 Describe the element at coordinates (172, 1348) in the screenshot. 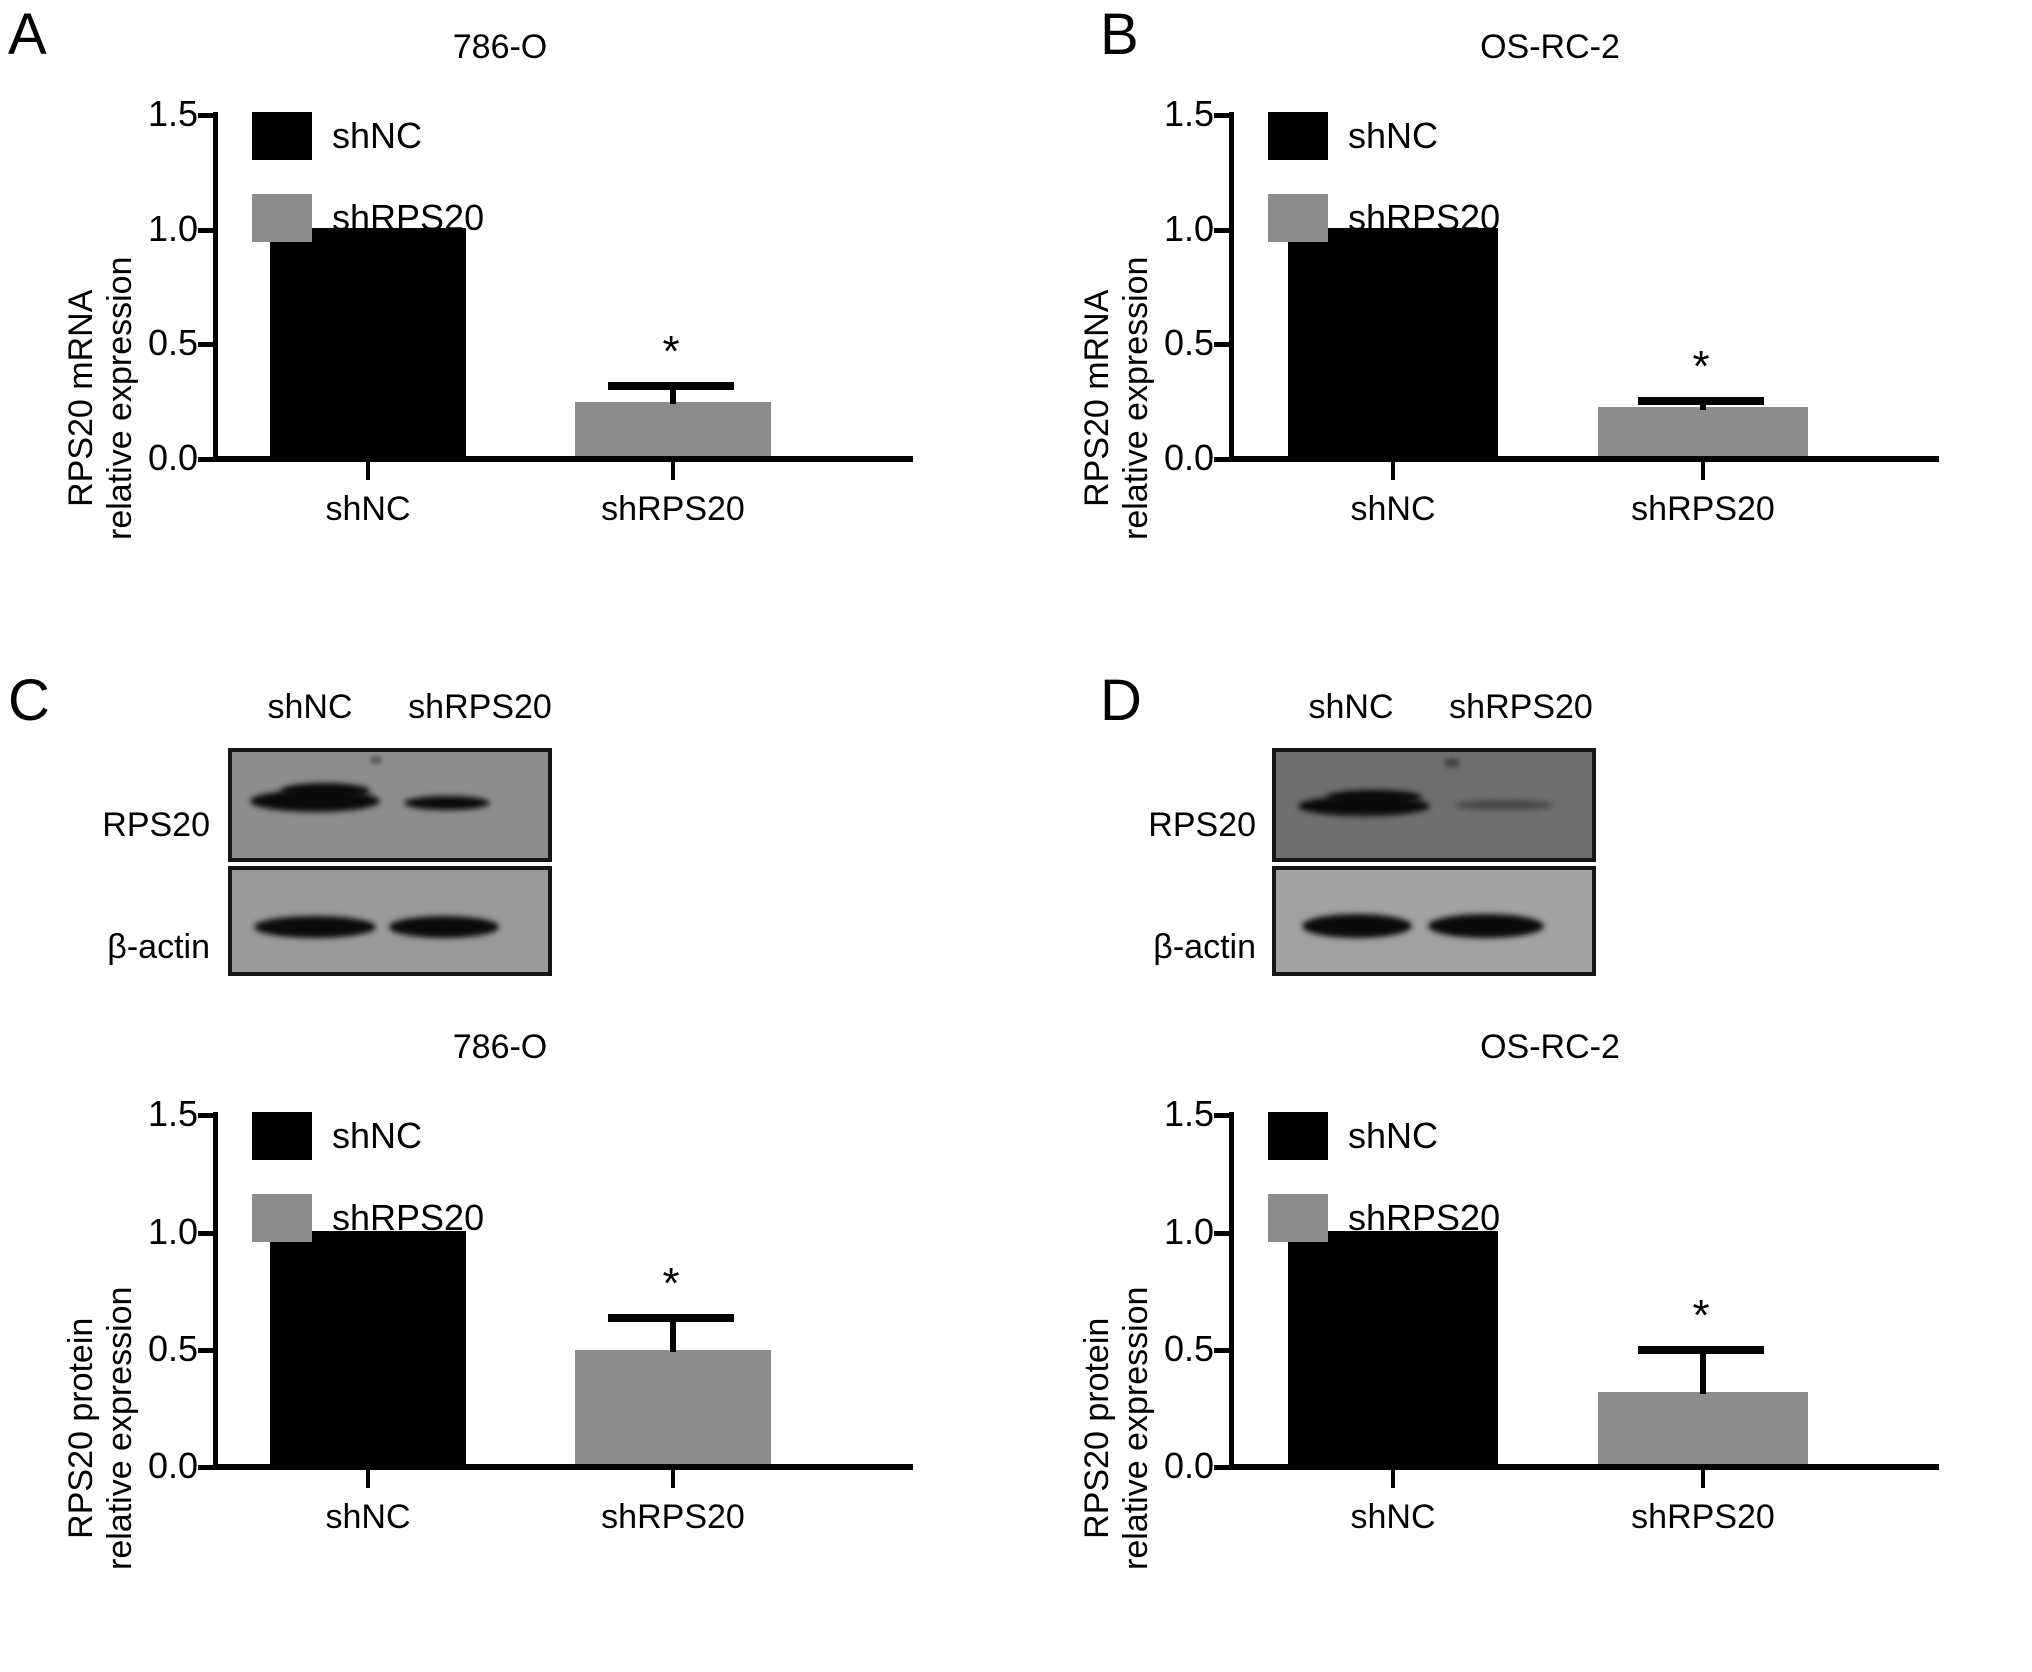

I see `chart-c-ytick-label-1: 0.5` at that location.